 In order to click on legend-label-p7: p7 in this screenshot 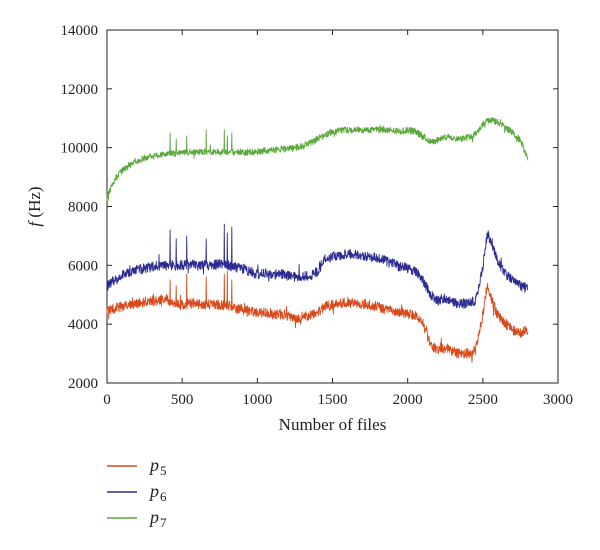, I will do `click(157, 518)`.